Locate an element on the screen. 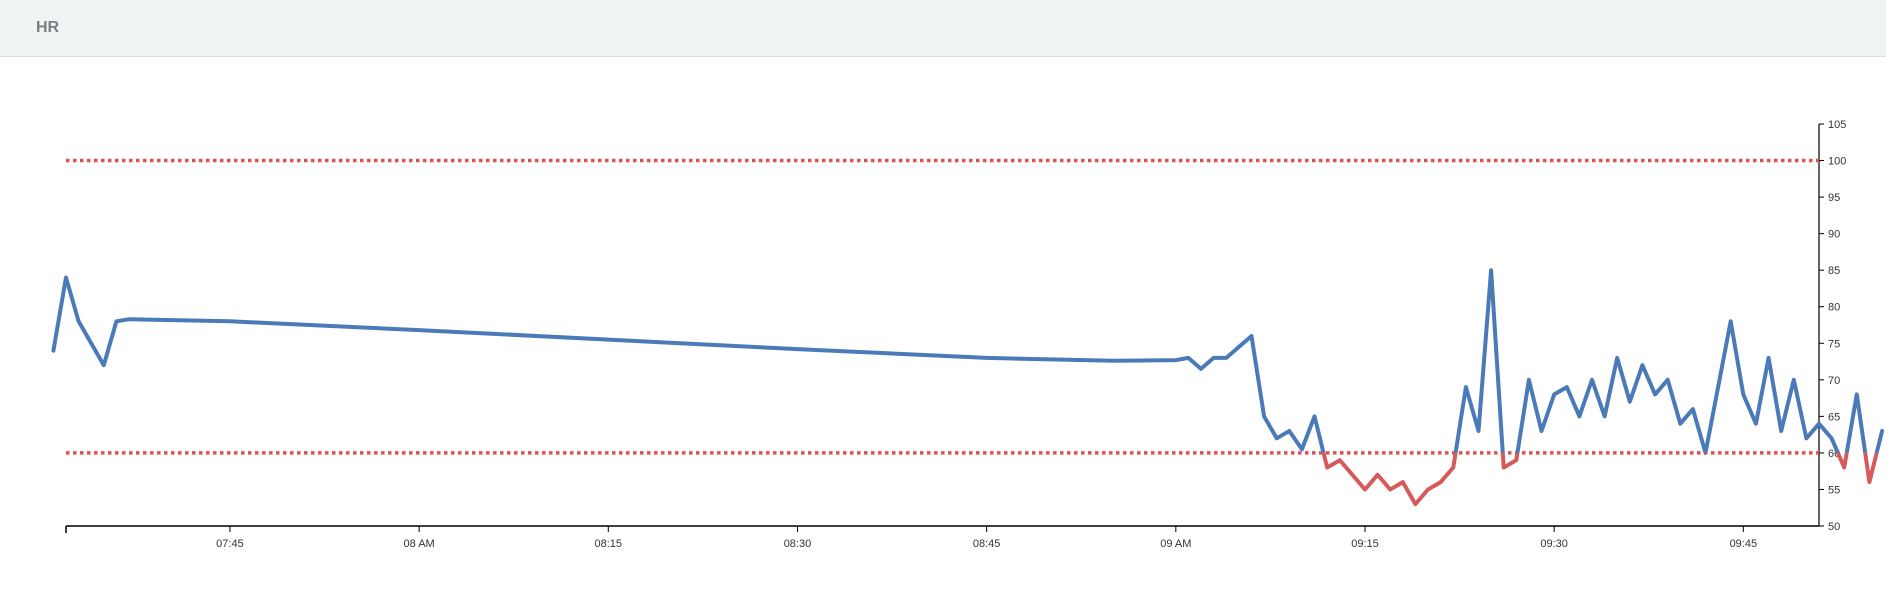 Image resolution: width=1886 pixels, height=595 pixels. y-tick-label: 75 is located at coordinates (1834, 344).